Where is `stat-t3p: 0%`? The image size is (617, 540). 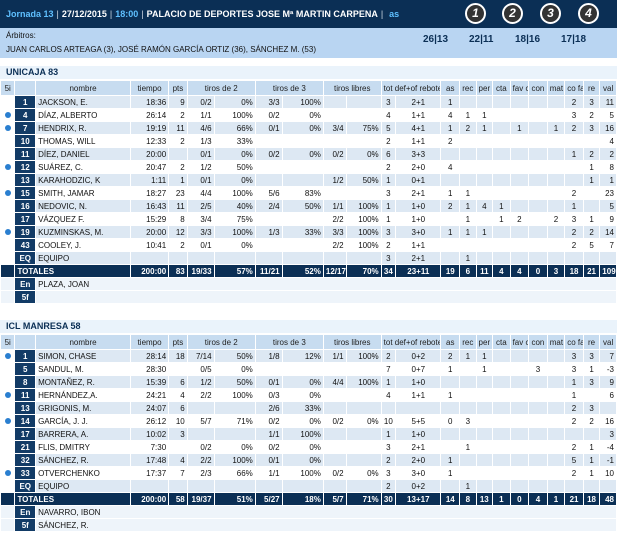
stat-t3p: 0% is located at coordinates (302, 154).